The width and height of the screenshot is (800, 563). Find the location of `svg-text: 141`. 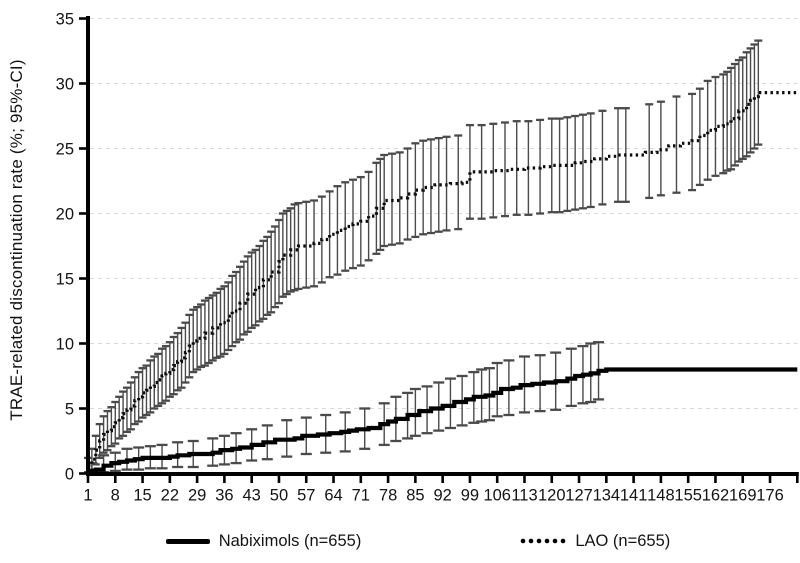

svg-text: 141 is located at coordinates (634, 496).